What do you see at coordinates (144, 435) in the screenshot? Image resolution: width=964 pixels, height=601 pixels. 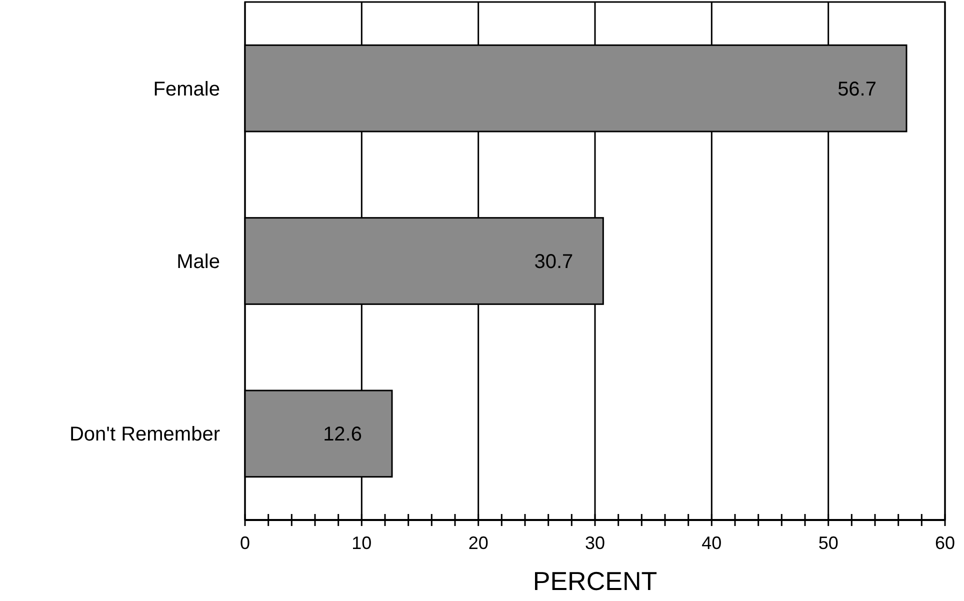 I see `y-tick-label: Don't Remember` at bounding box center [144, 435].